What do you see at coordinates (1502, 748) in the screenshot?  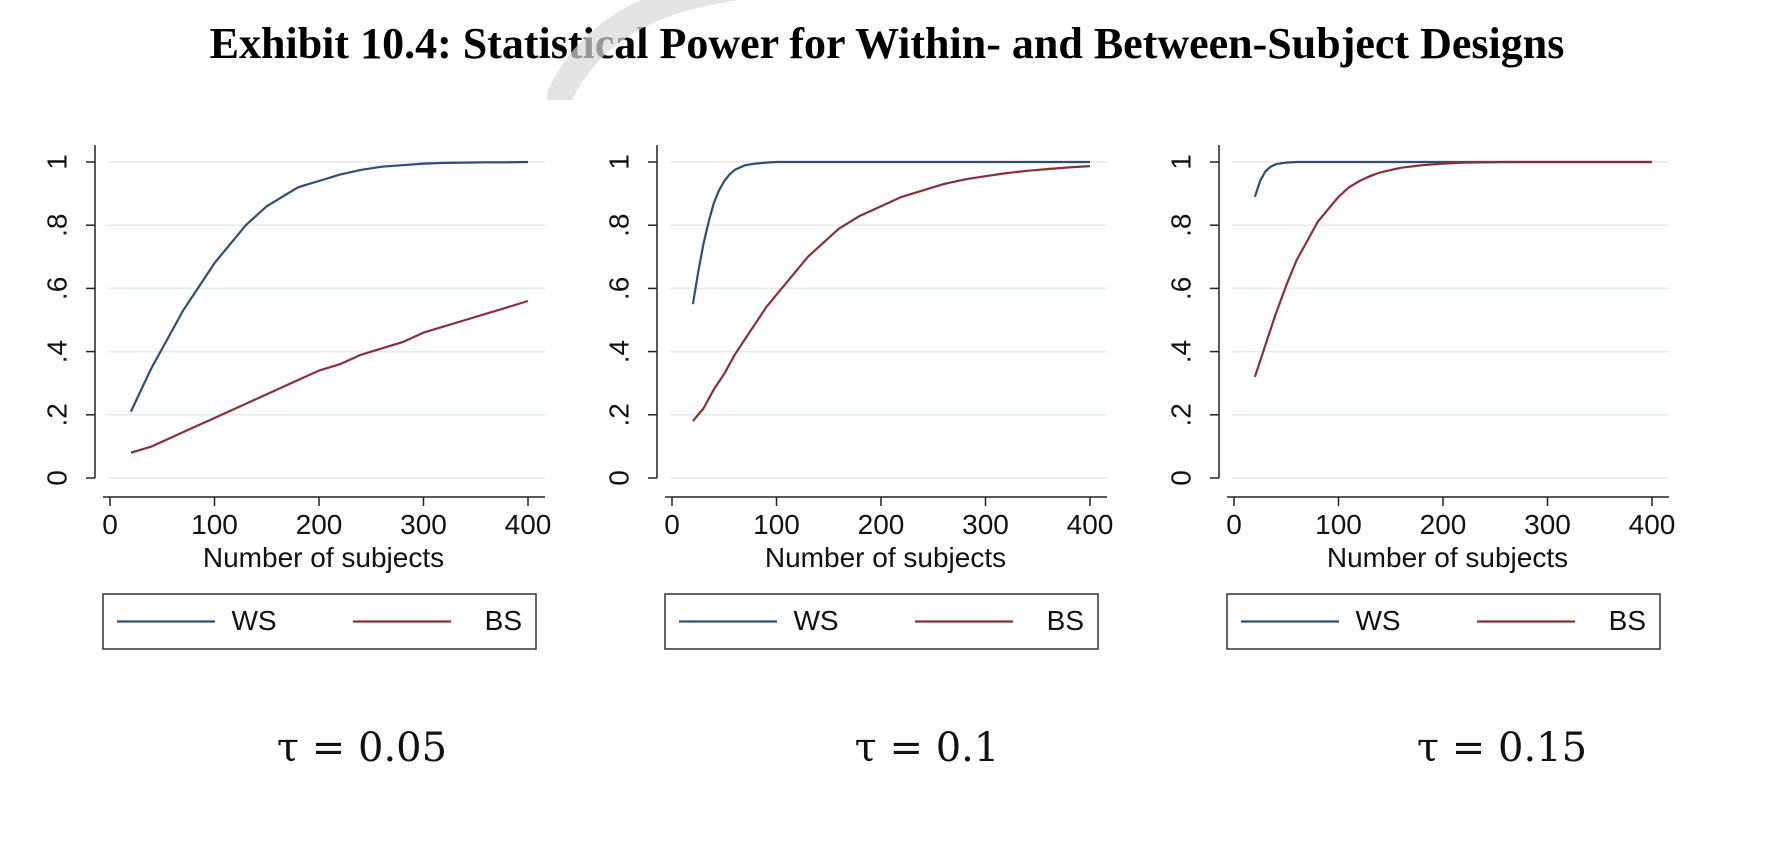 I see `panel-caption: τ = 0.15` at bounding box center [1502, 748].